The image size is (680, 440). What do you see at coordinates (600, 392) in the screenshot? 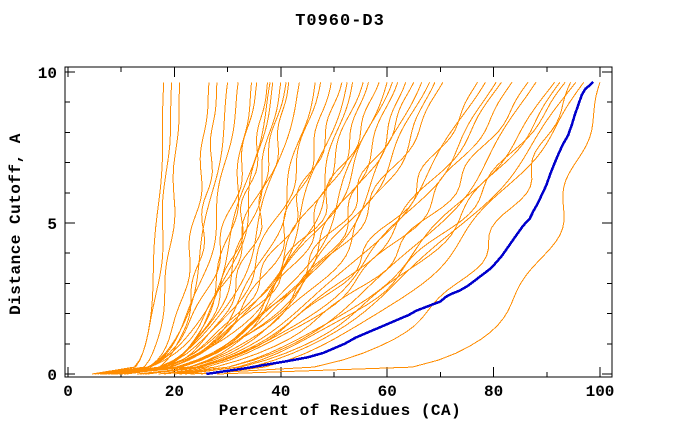
I see `x-tick-label: 100` at bounding box center [600, 392].